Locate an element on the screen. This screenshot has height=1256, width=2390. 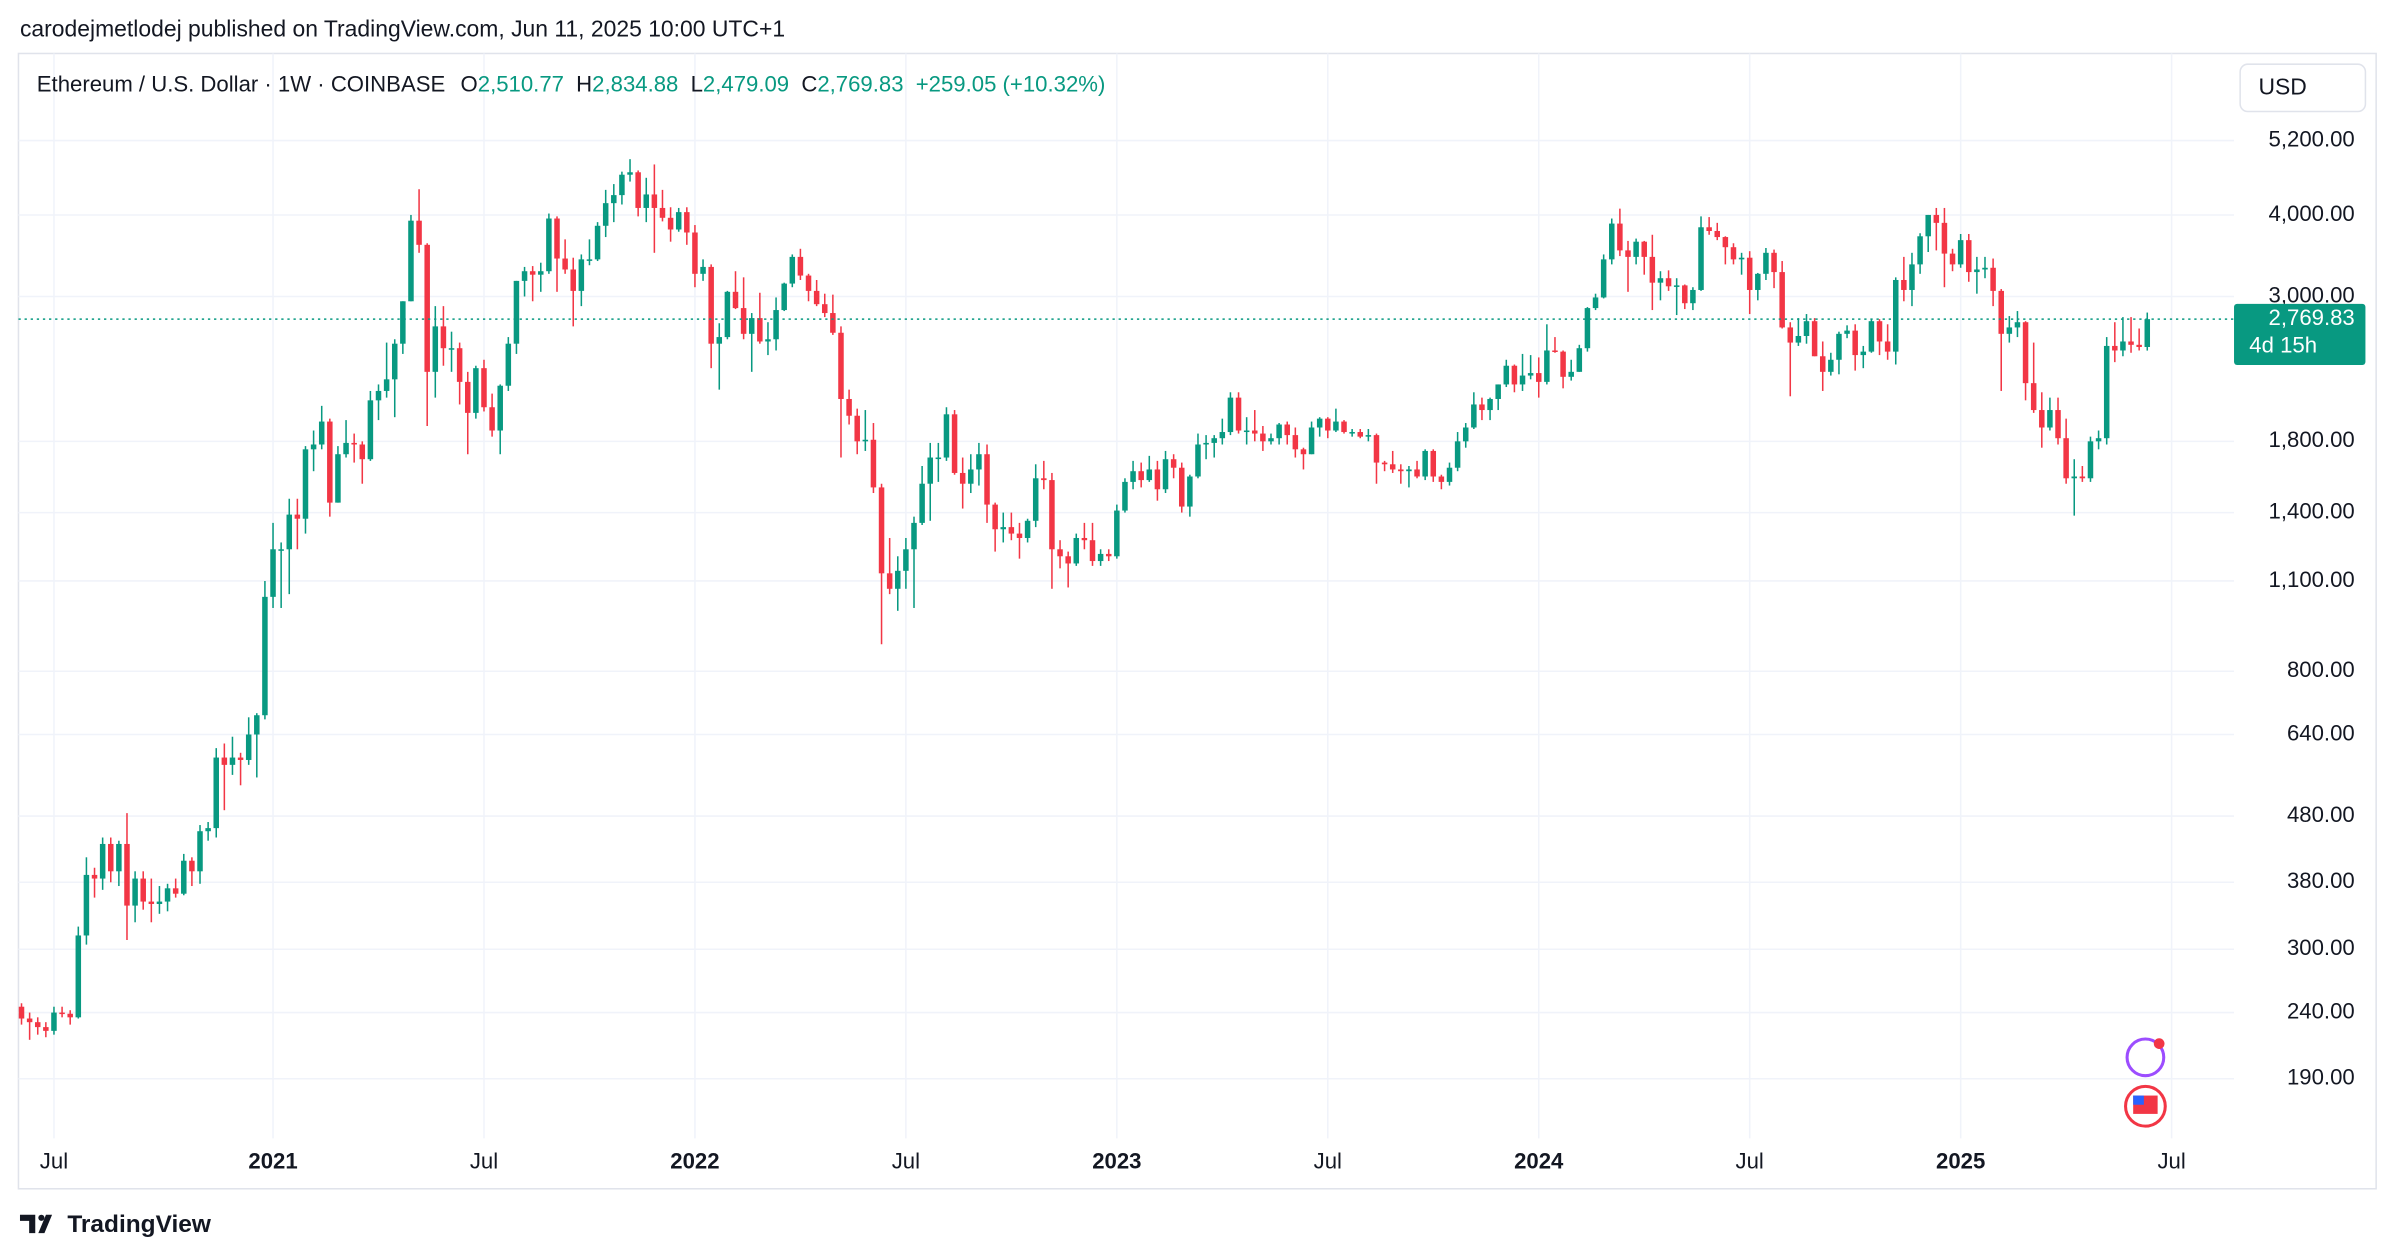
legend-value: 2,479.09 is located at coordinates (746, 83).